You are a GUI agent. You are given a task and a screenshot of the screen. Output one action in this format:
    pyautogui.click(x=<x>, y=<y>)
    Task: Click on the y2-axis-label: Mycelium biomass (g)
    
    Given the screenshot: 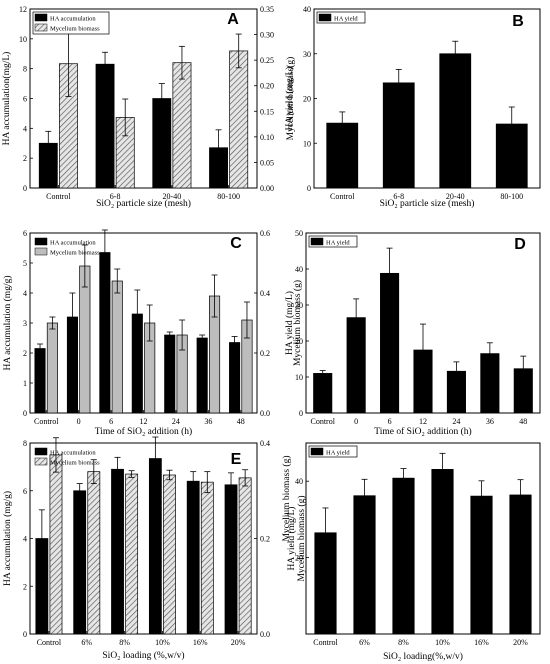 What is the action you would take?
    pyautogui.click(x=301, y=538)
    